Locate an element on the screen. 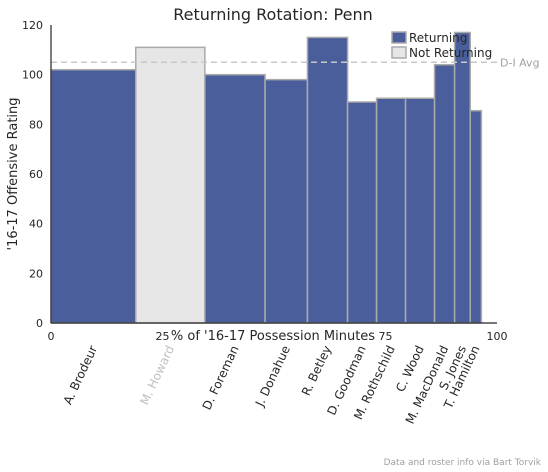 Image resolution: width=548 pixels, height=472 pixels. y-axis-label: '16-17 Offensive Rating is located at coordinates (13, 173).